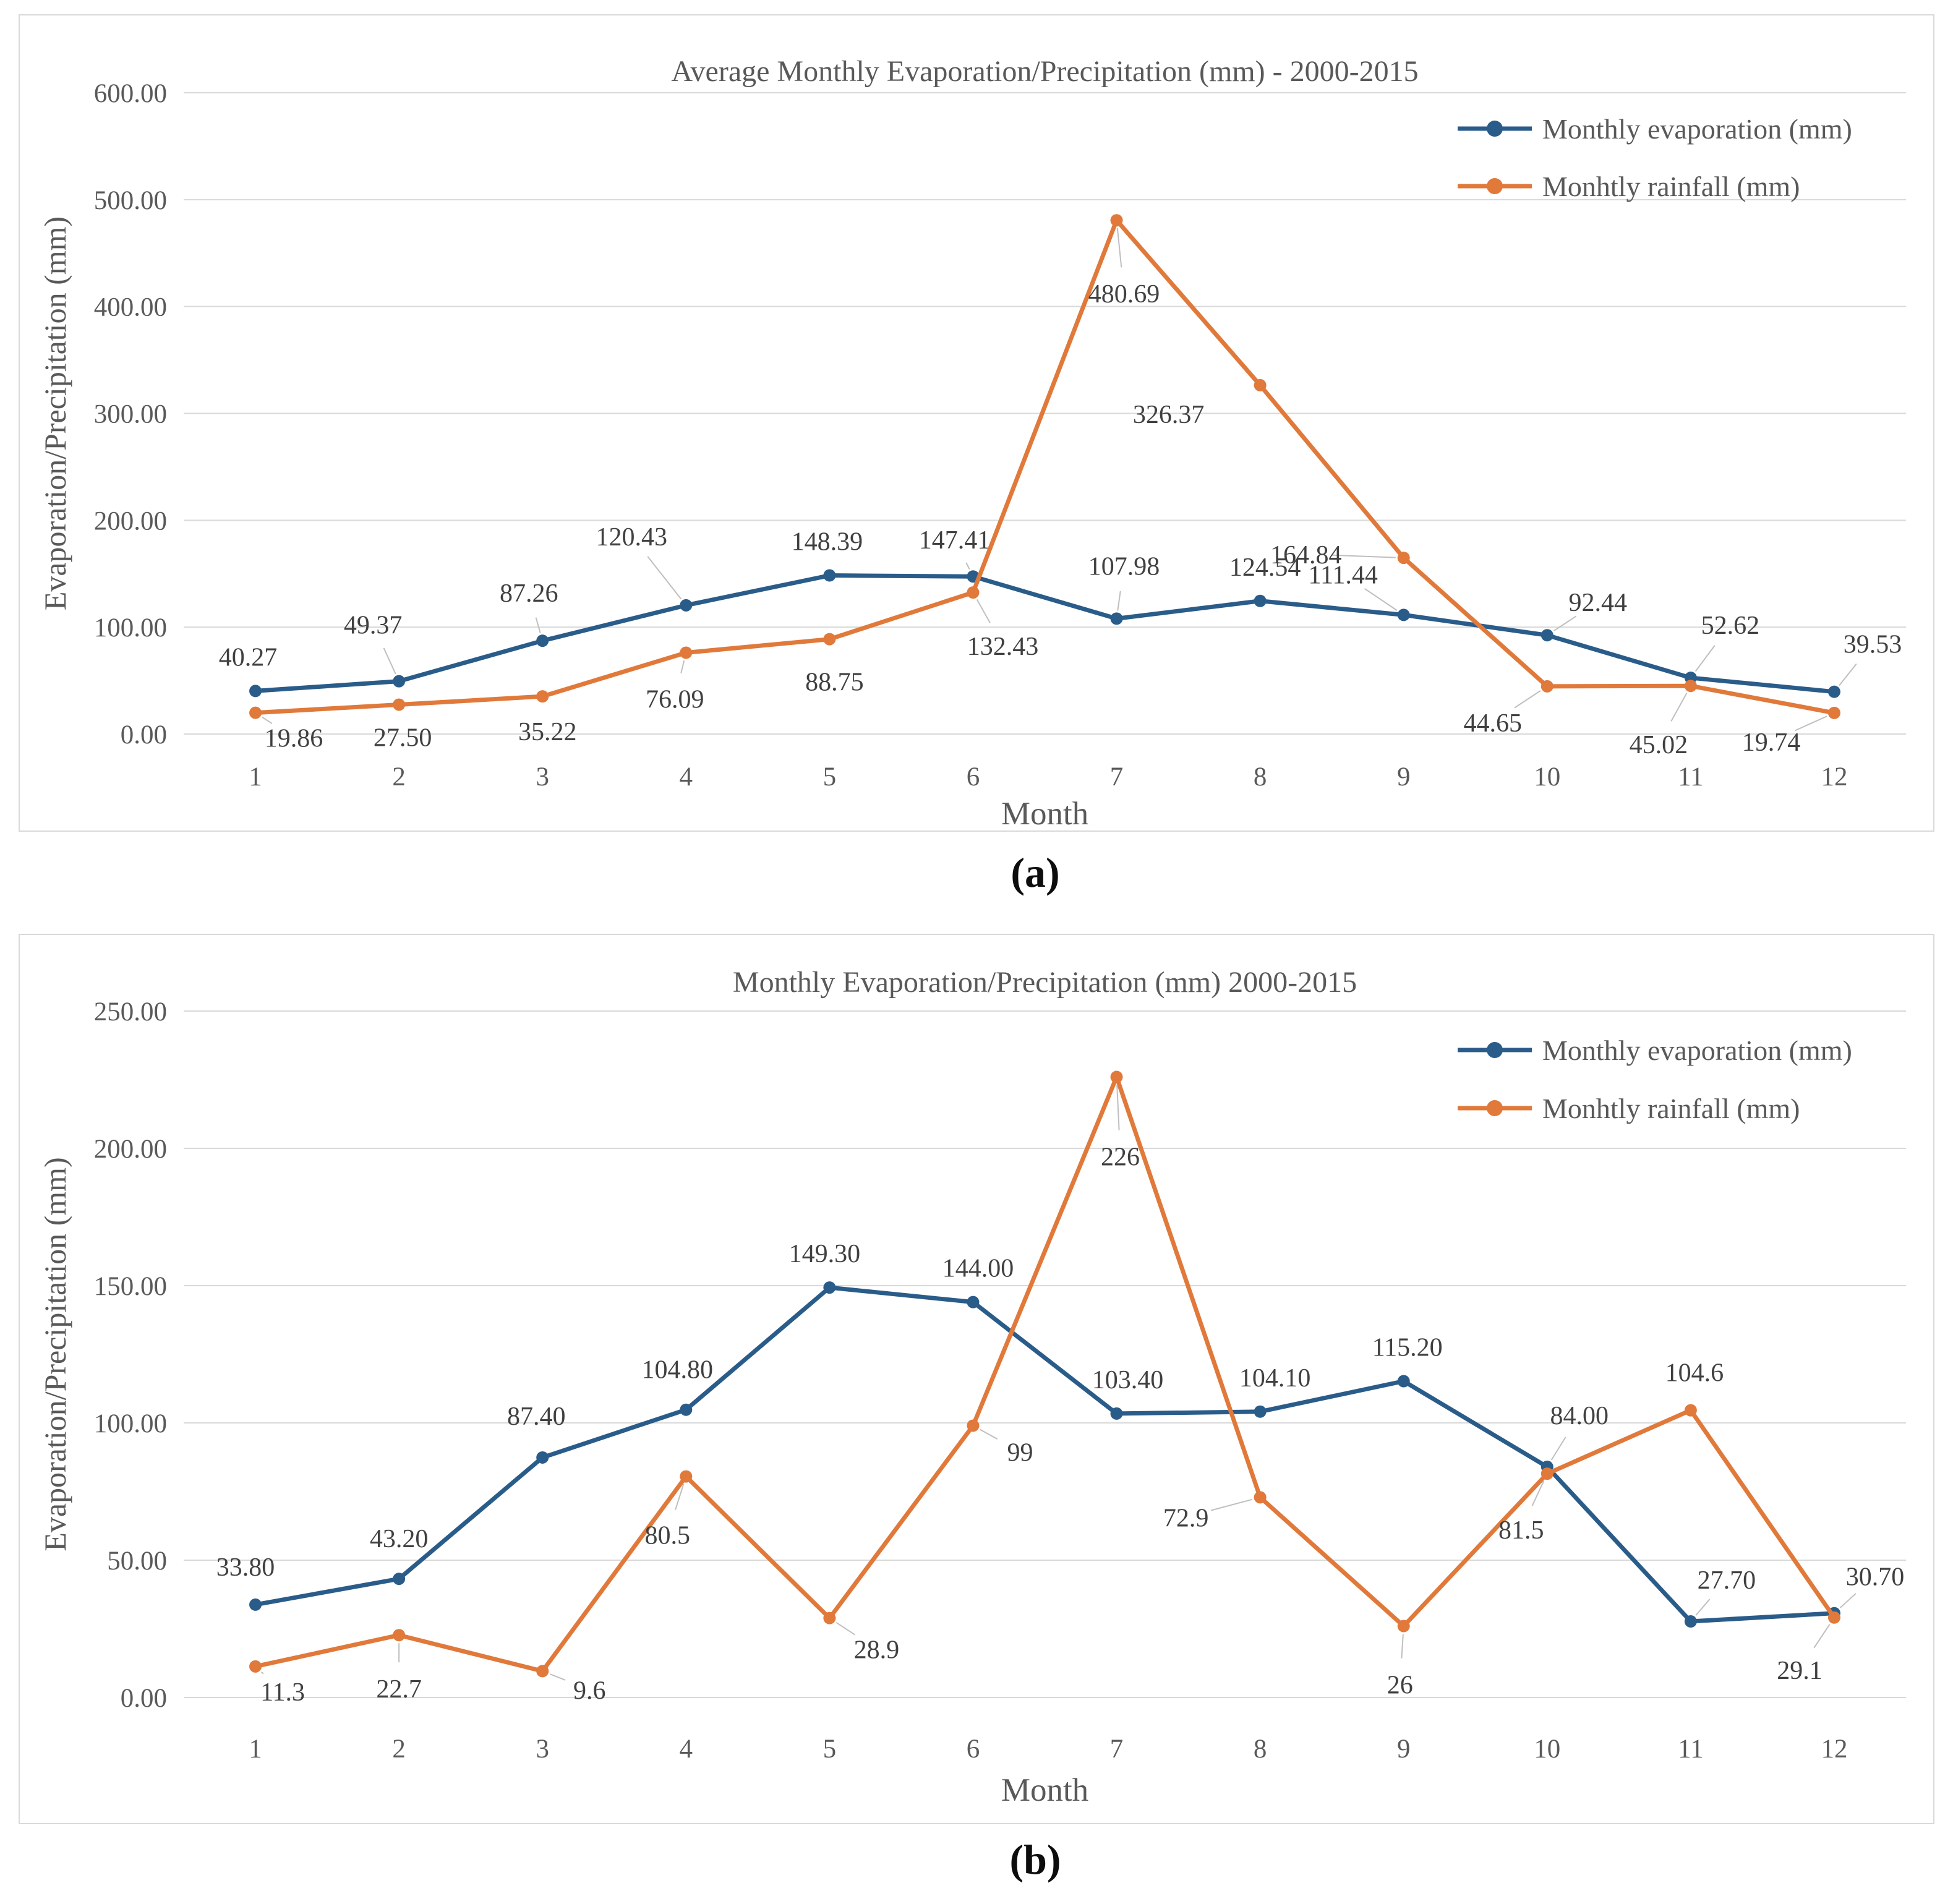  I want to click on caption-a: (a), so click(1035, 872).